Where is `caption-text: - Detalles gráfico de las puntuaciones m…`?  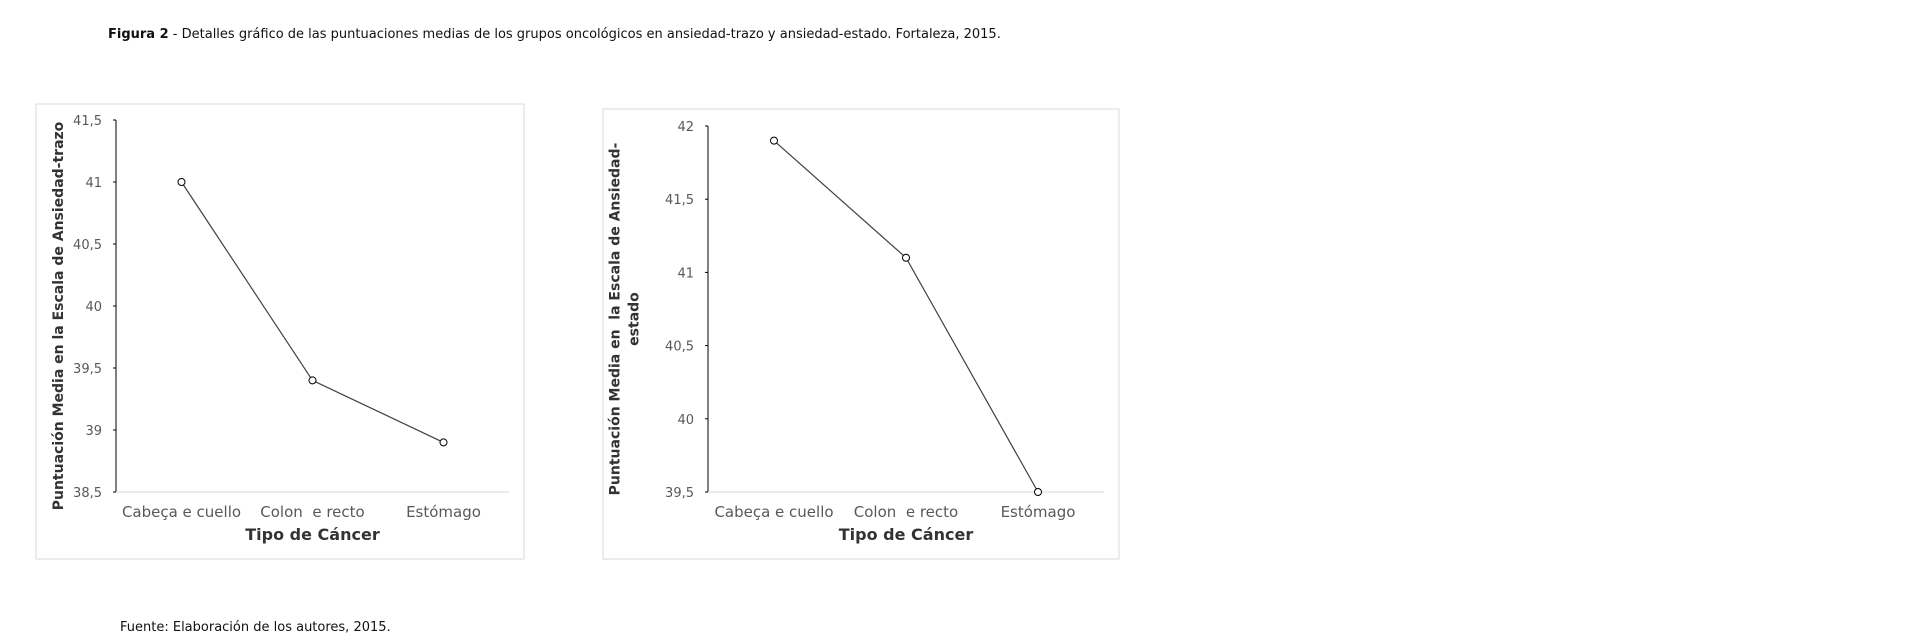
caption-text: - Detalles gráfico de las puntuaciones m… is located at coordinates (586, 34).